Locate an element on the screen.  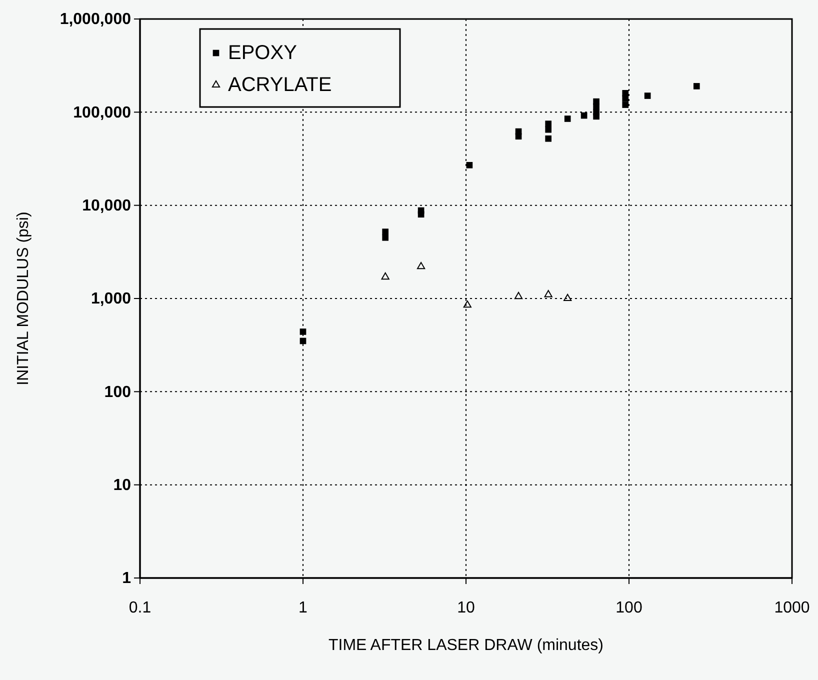
x-tick-label: 10 is located at coordinates (466, 608).